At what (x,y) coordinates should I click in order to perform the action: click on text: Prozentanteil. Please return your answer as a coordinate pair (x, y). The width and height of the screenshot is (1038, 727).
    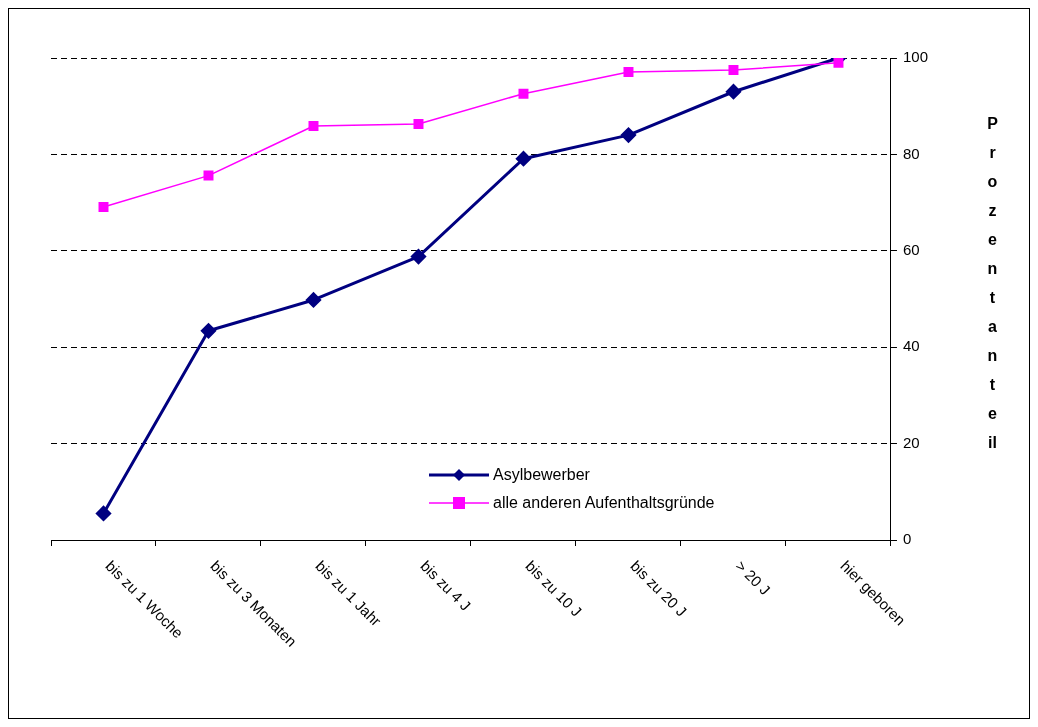
    Looking at the image, I should click on (992, 283).